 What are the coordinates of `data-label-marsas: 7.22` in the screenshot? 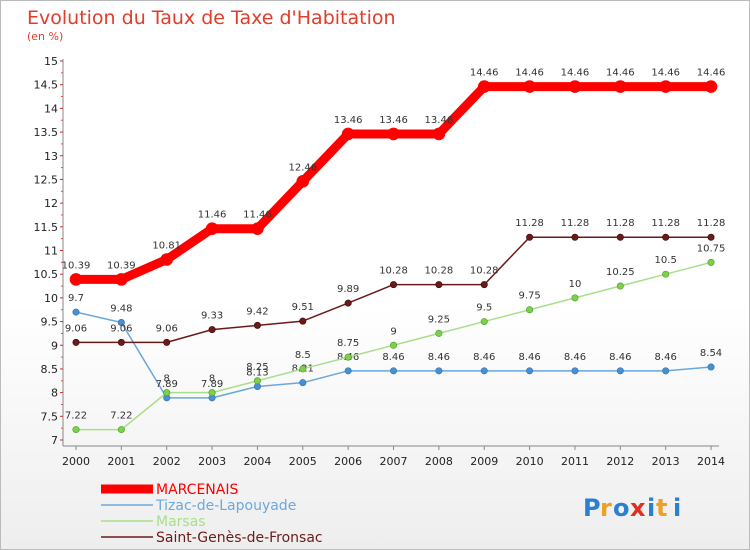 It's located at (121, 416).